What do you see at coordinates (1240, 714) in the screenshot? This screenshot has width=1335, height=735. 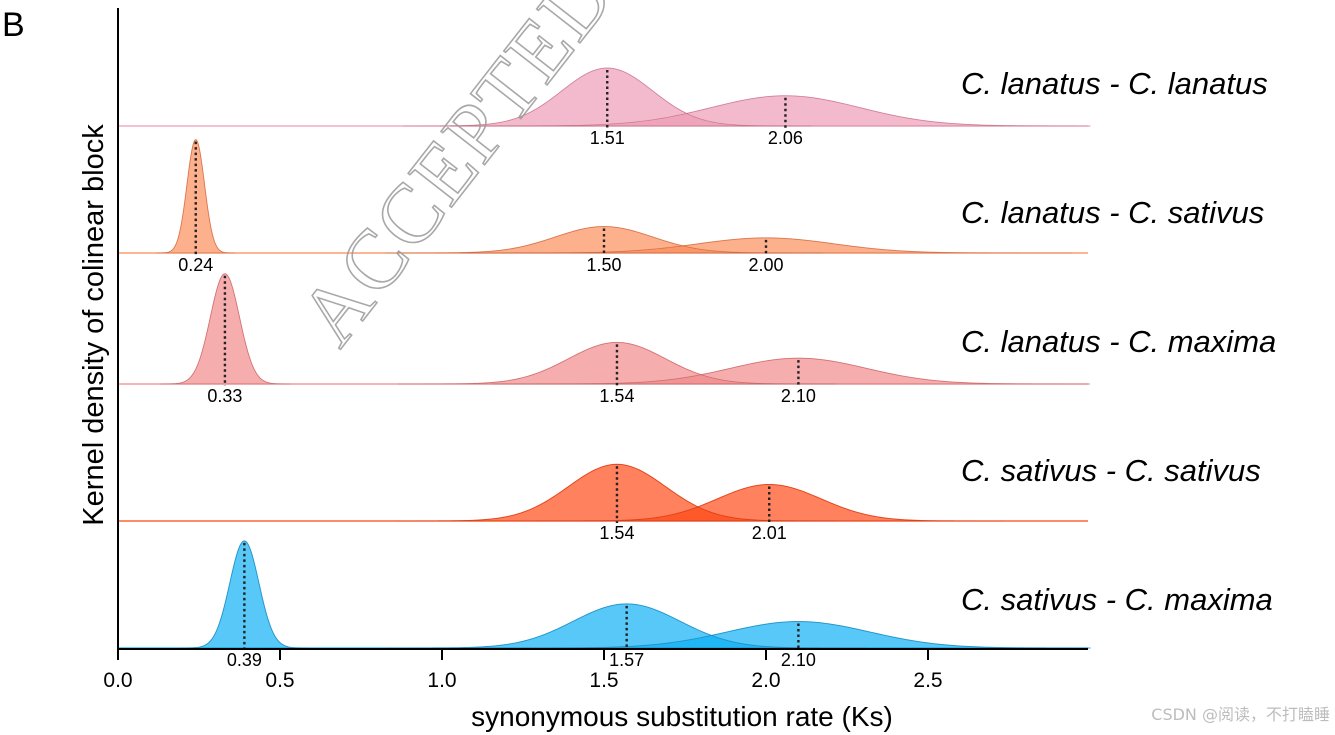 I see `credit-text: CSDN @阅读，不打瞌睡` at bounding box center [1240, 714].